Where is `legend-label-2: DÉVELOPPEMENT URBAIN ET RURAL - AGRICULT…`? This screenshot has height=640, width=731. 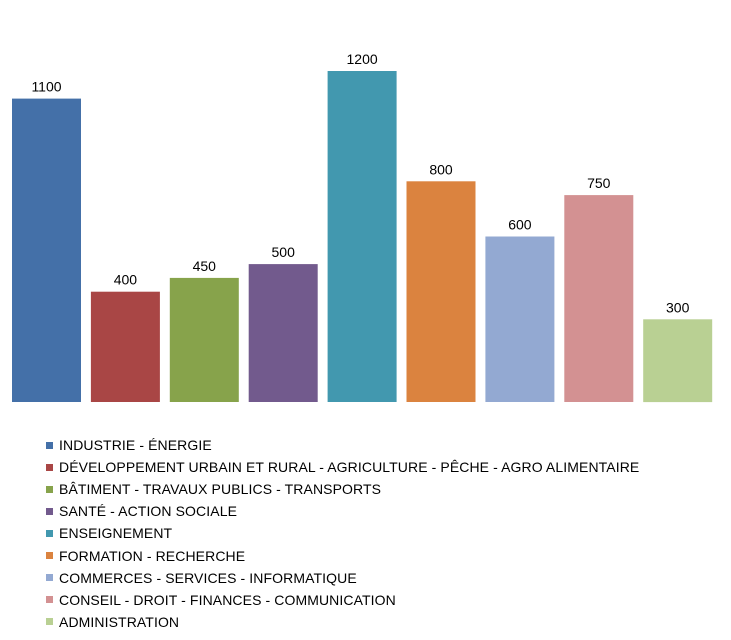
legend-label-2: DÉVELOPPEMENT URBAIN ET RURAL - AGRICULT… is located at coordinates (349, 467).